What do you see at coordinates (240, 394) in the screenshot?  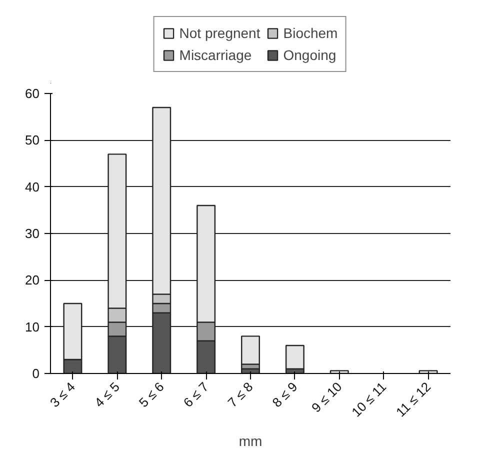 I see `x-tick-label: 7 ≤ 8` at bounding box center [240, 394].